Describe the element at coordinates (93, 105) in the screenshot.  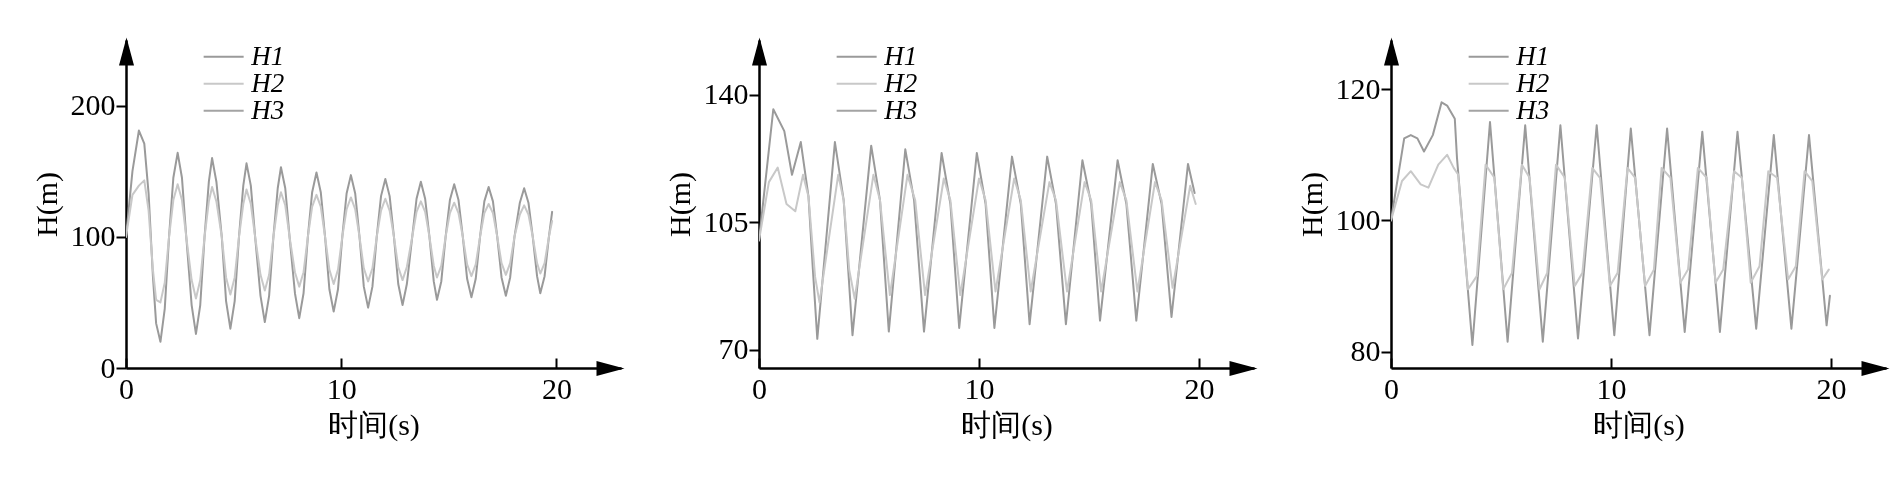
I see `y-tick-label: 200` at that location.